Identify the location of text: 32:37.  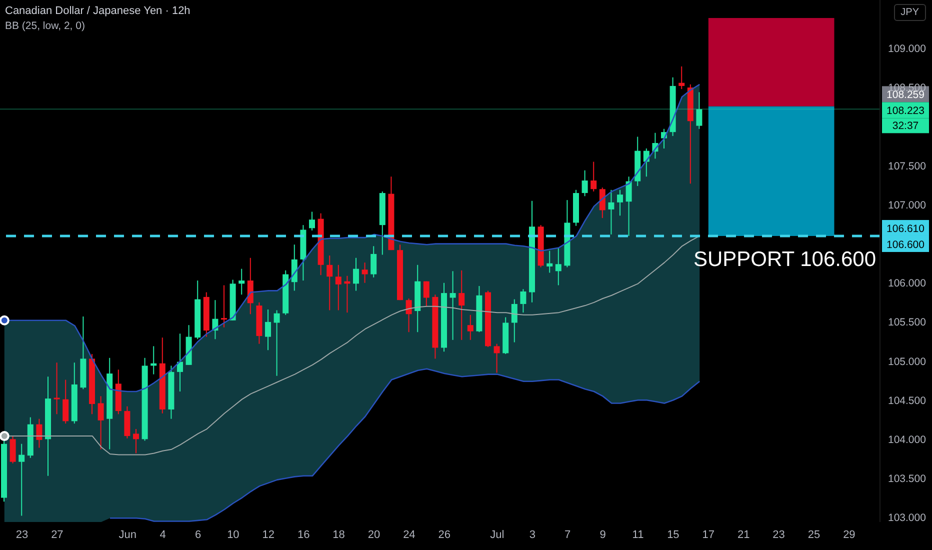
(905, 126).